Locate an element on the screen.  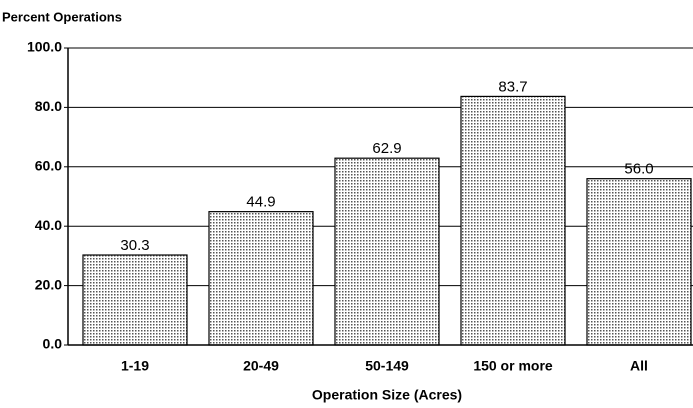
y-tick-label: 20.0 is located at coordinates (48, 284).